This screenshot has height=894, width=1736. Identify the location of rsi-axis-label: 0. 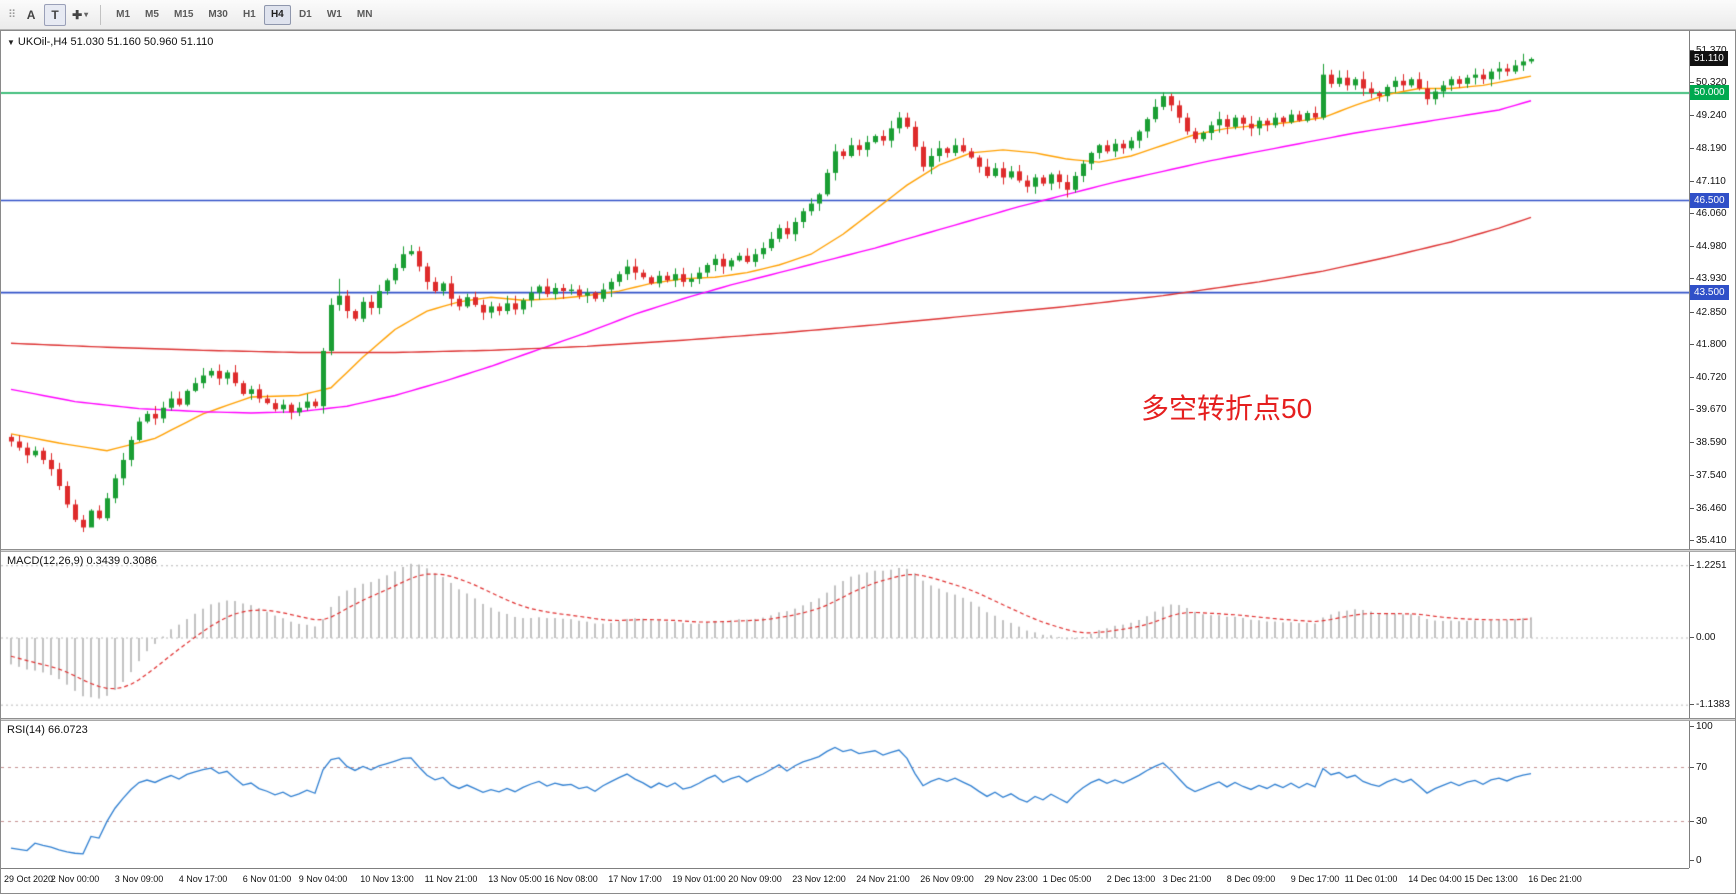
(1696, 860).